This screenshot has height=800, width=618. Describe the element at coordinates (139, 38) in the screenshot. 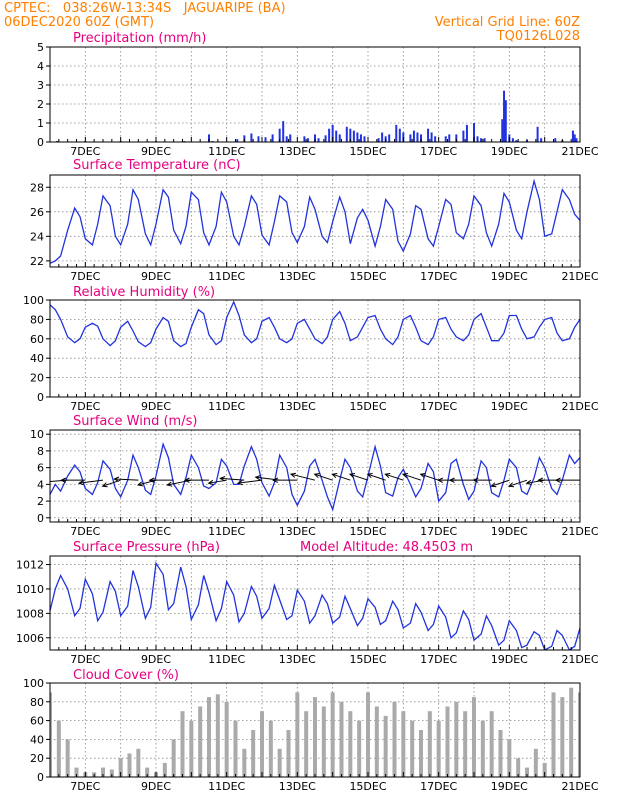

I see `panel-title: Precipitation (mm/h)` at that location.